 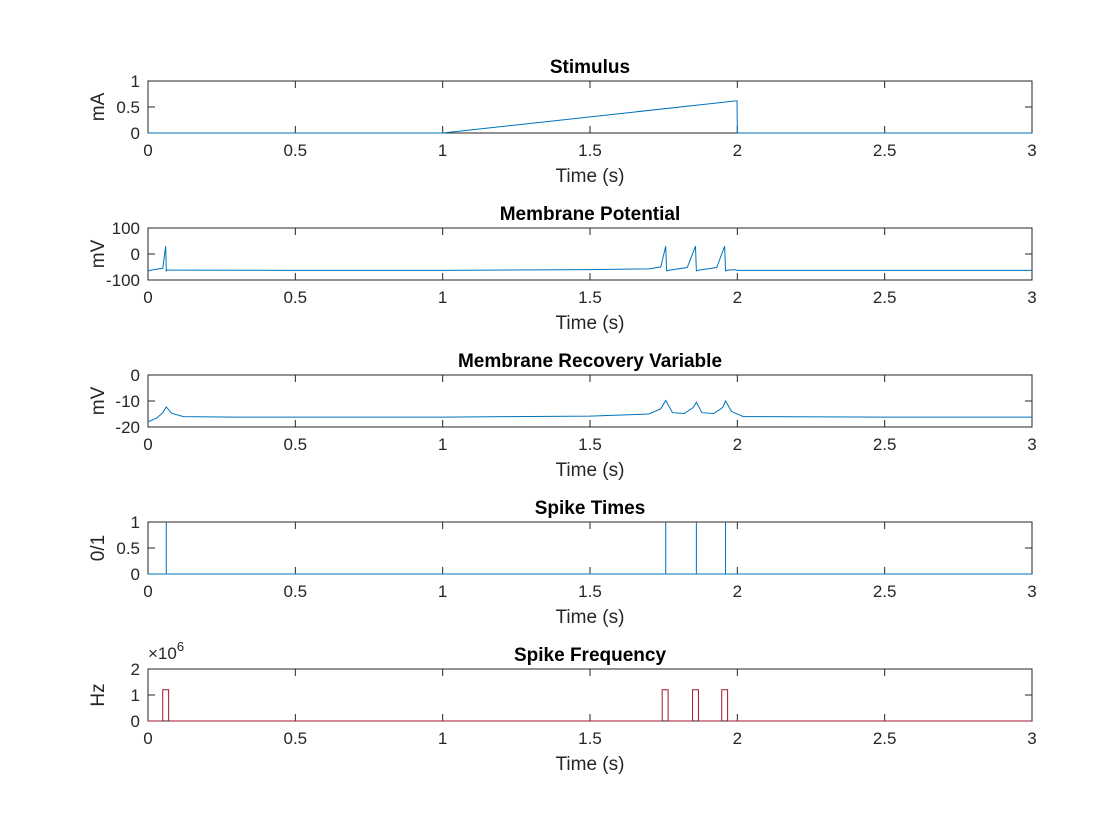 I want to click on y-tick-label: -20, so click(x=127, y=427).